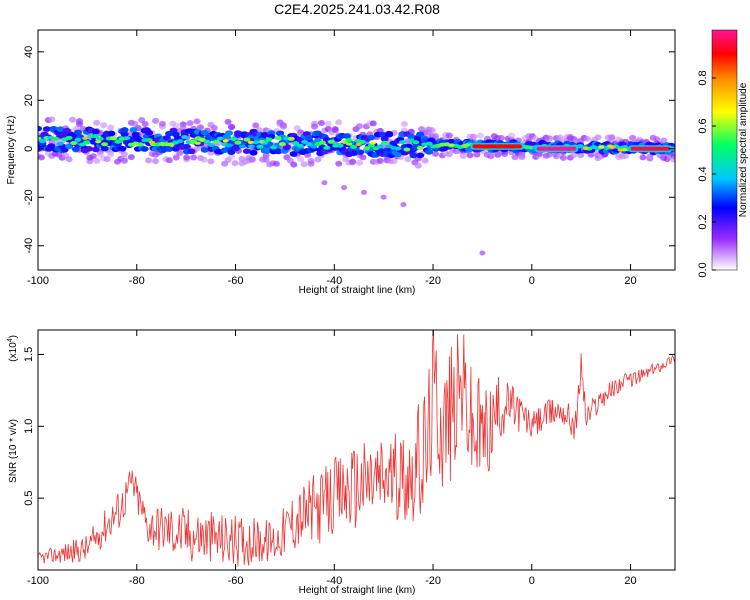 Image resolution: width=750 pixels, height=600 pixels. I want to click on spectrogram-x-tick-label: -20, so click(433, 281).